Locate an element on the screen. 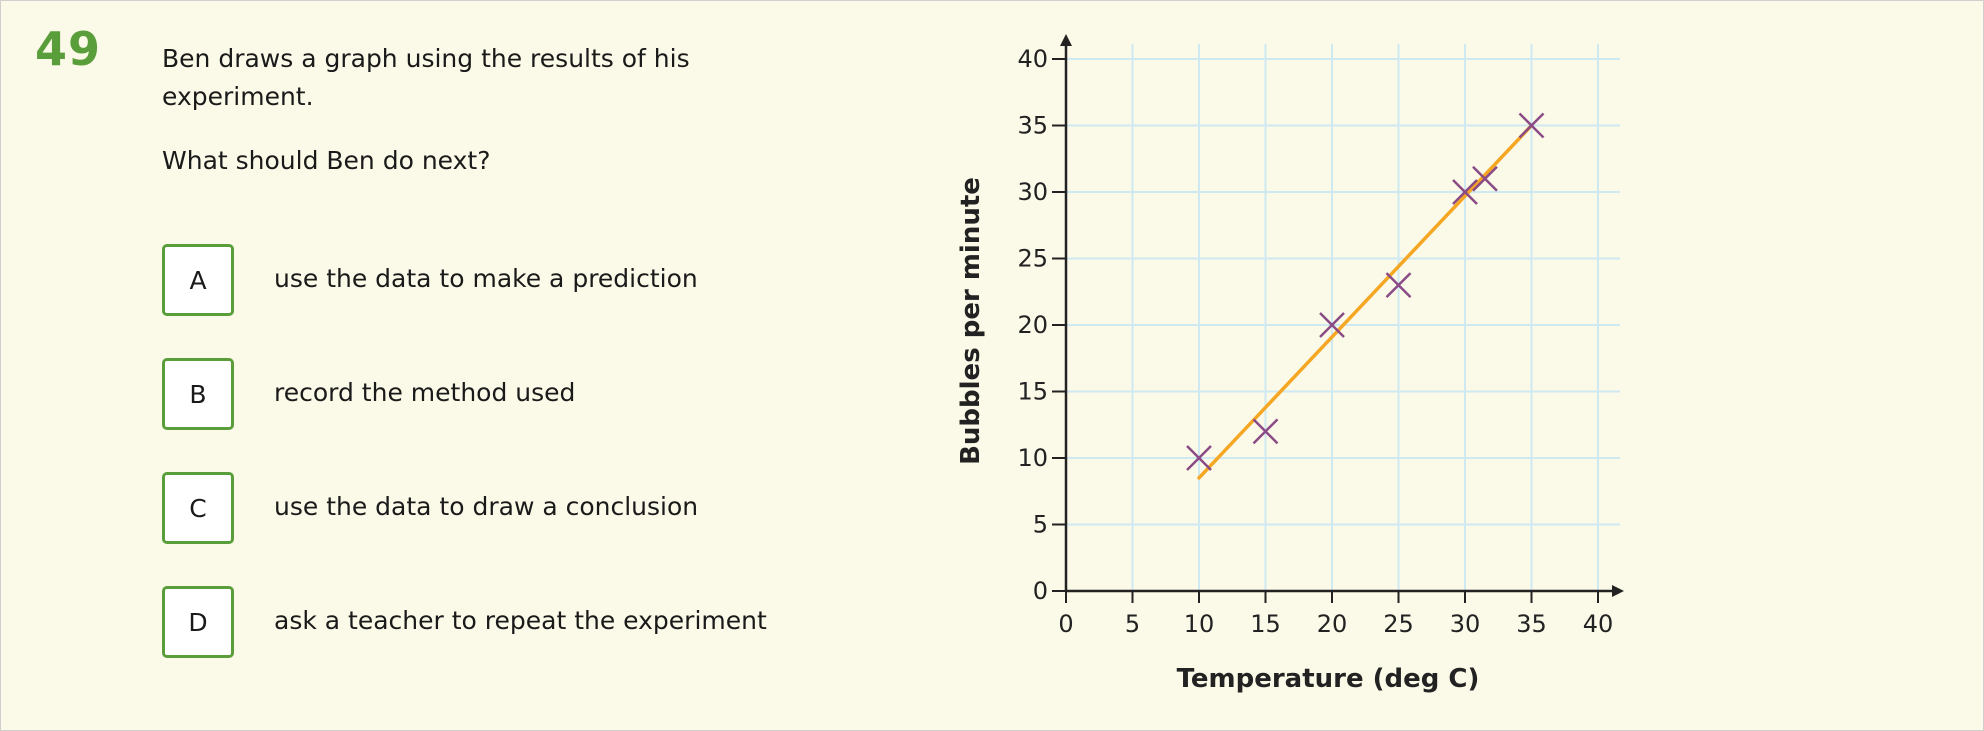 Image resolution: width=1984 pixels, height=731 pixels. x-tick-label: 0 is located at coordinates (1065, 624).